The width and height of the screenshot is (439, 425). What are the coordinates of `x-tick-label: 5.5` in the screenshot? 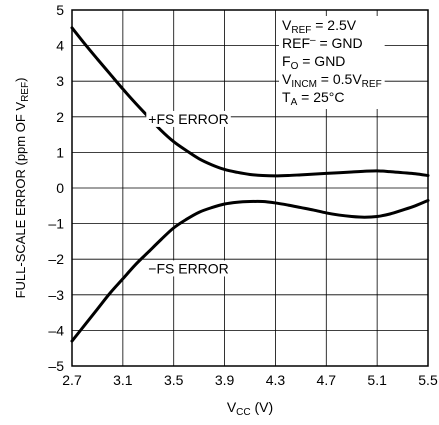 It's located at (428, 380).